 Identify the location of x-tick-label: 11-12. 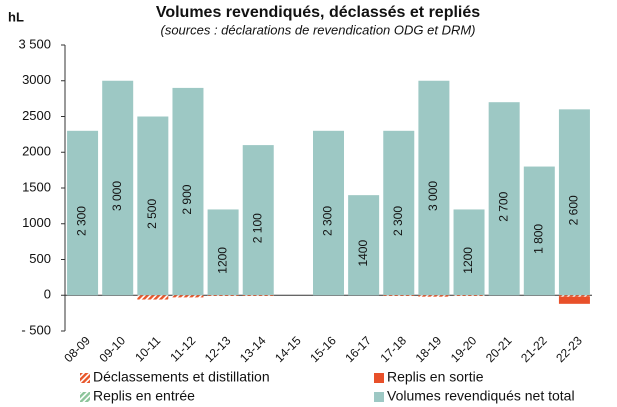
(182, 348).